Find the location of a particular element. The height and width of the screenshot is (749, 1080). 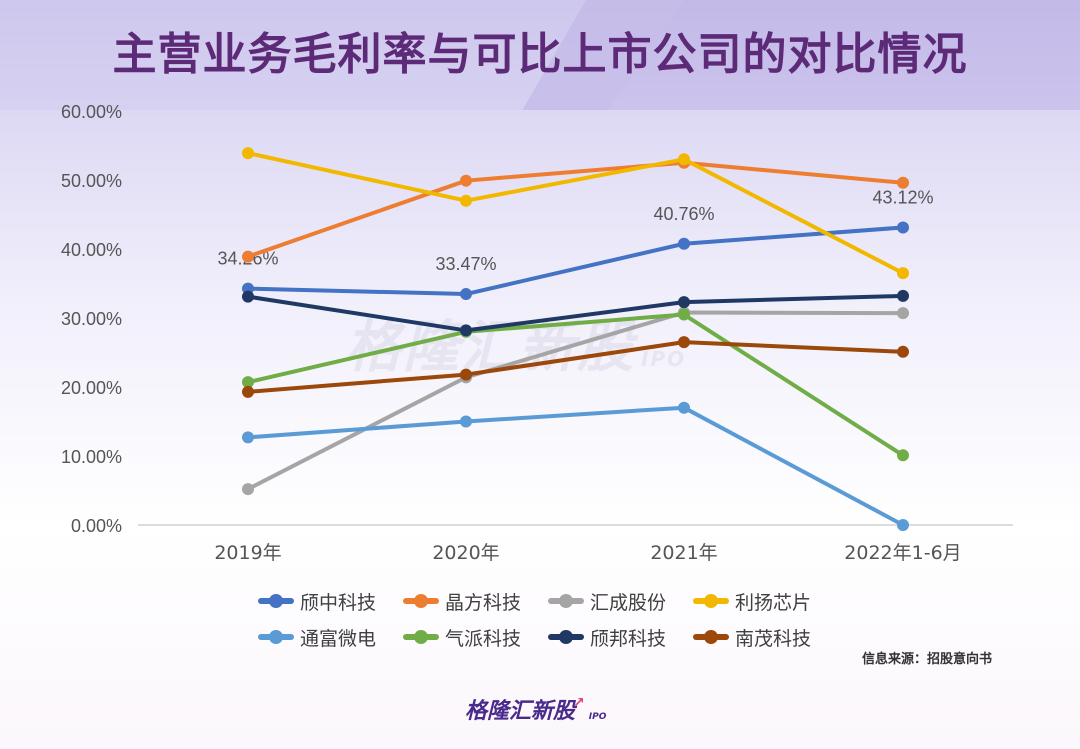

x-tick-label: 2021年 is located at coordinates (683, 553).